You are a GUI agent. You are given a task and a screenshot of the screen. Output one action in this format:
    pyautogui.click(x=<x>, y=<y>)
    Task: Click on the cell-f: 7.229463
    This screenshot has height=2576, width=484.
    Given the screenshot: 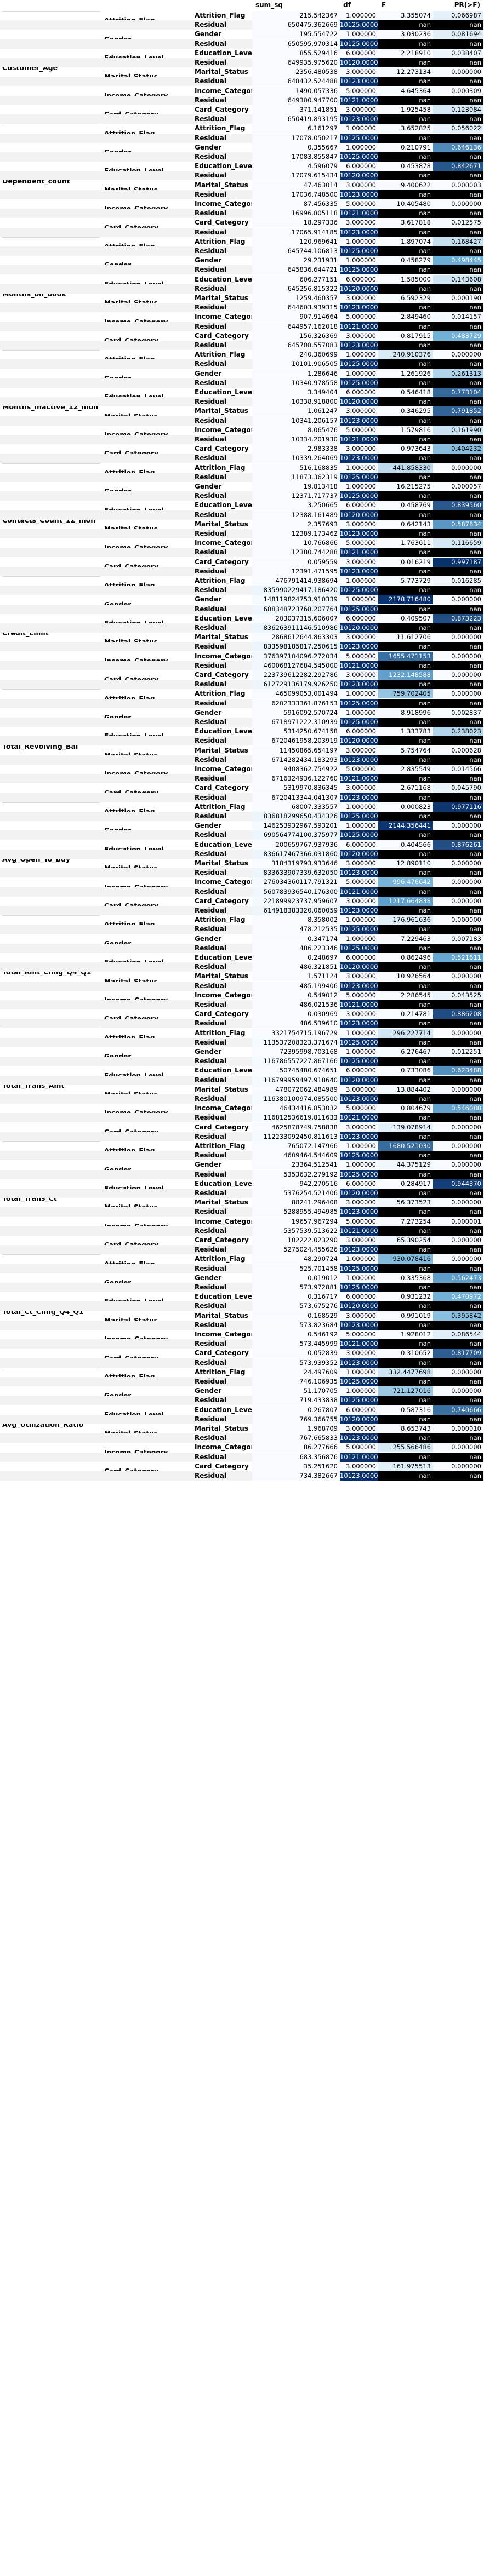 What is the action you would take?
    pyautogui.click(x=405, y=939)
    